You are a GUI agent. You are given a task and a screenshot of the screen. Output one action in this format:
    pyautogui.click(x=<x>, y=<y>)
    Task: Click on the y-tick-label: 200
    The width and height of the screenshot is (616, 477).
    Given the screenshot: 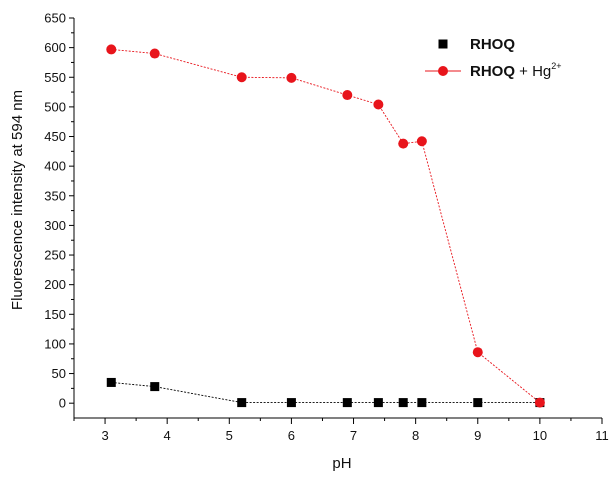 What is the action you would take?
    pyautogui.click(x=55, y=284)
    